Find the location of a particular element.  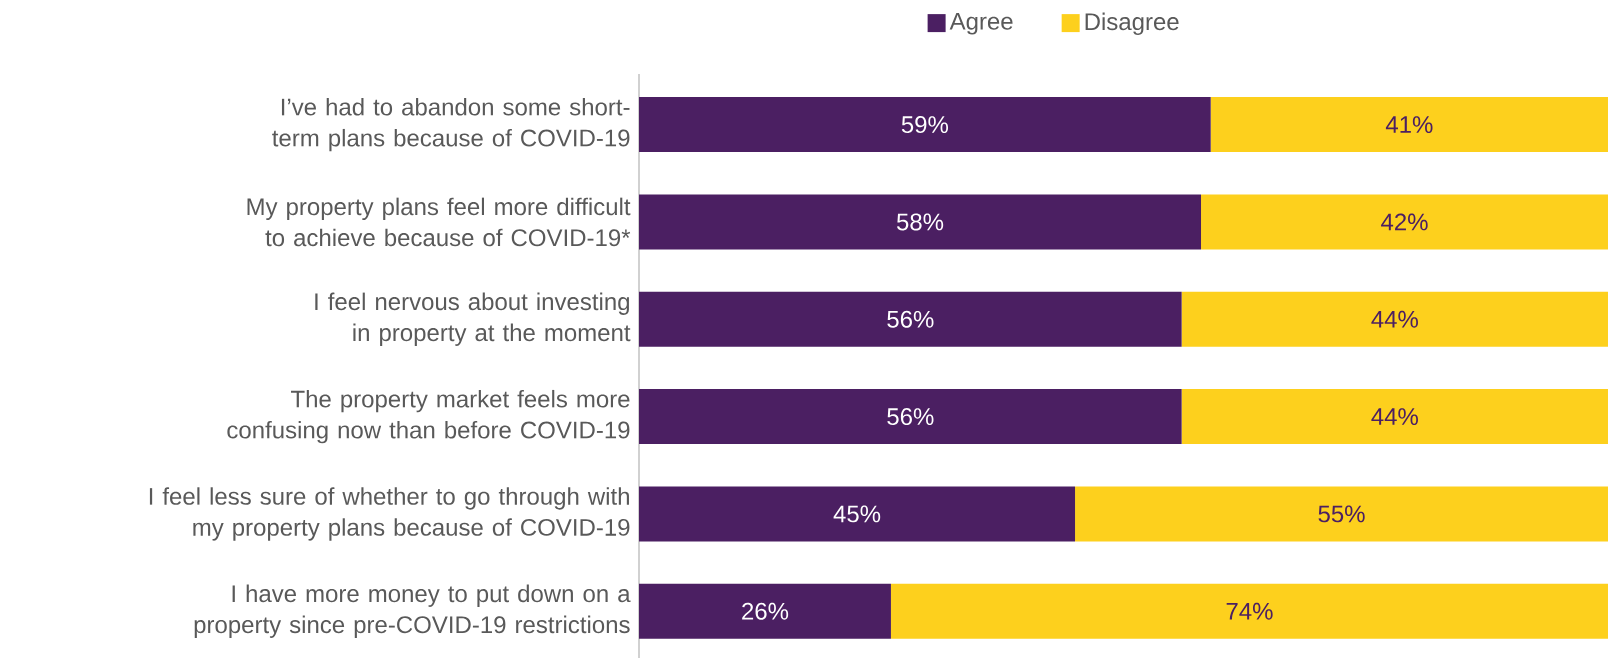

data-label: 58% is located at coordinates (920, 222).